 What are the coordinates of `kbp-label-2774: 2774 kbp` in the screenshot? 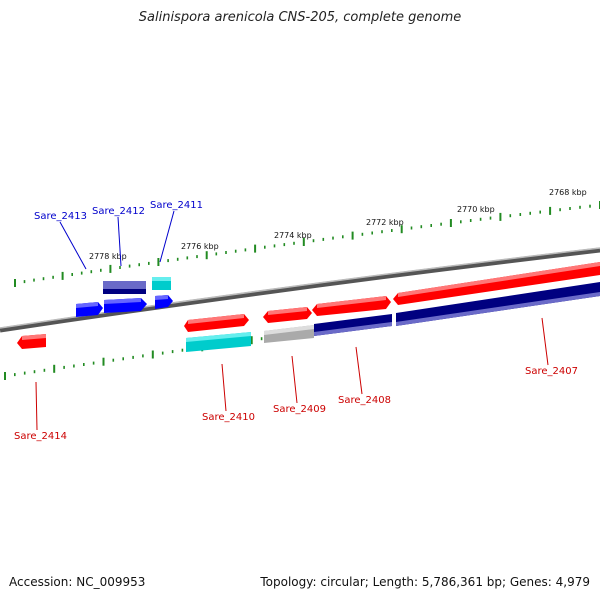 It's located at (293, 235).